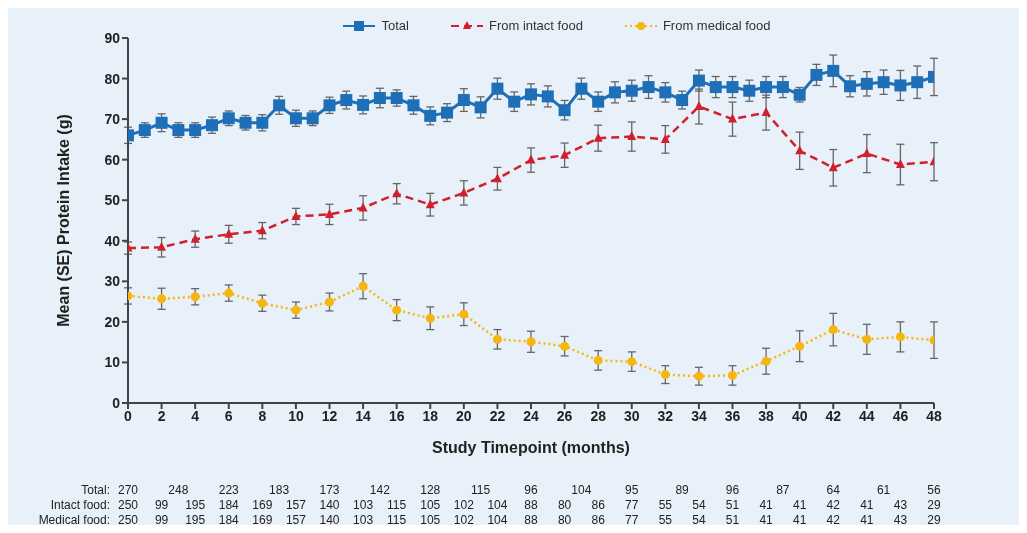 The width and height of the screenshot is (1027, 533). I want to click on x-tick-label: 16, so click(396, 415).